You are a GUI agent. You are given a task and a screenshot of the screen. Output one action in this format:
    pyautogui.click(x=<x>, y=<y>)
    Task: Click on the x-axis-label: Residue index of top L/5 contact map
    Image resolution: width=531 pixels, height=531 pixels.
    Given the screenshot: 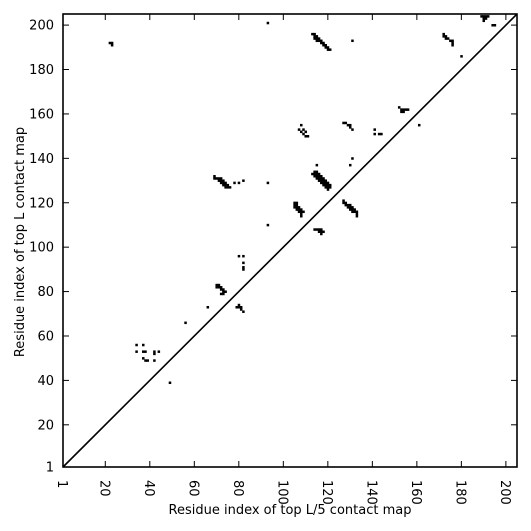 What is the action you would take?
    pyautogui.click(x=290, y=510)
    